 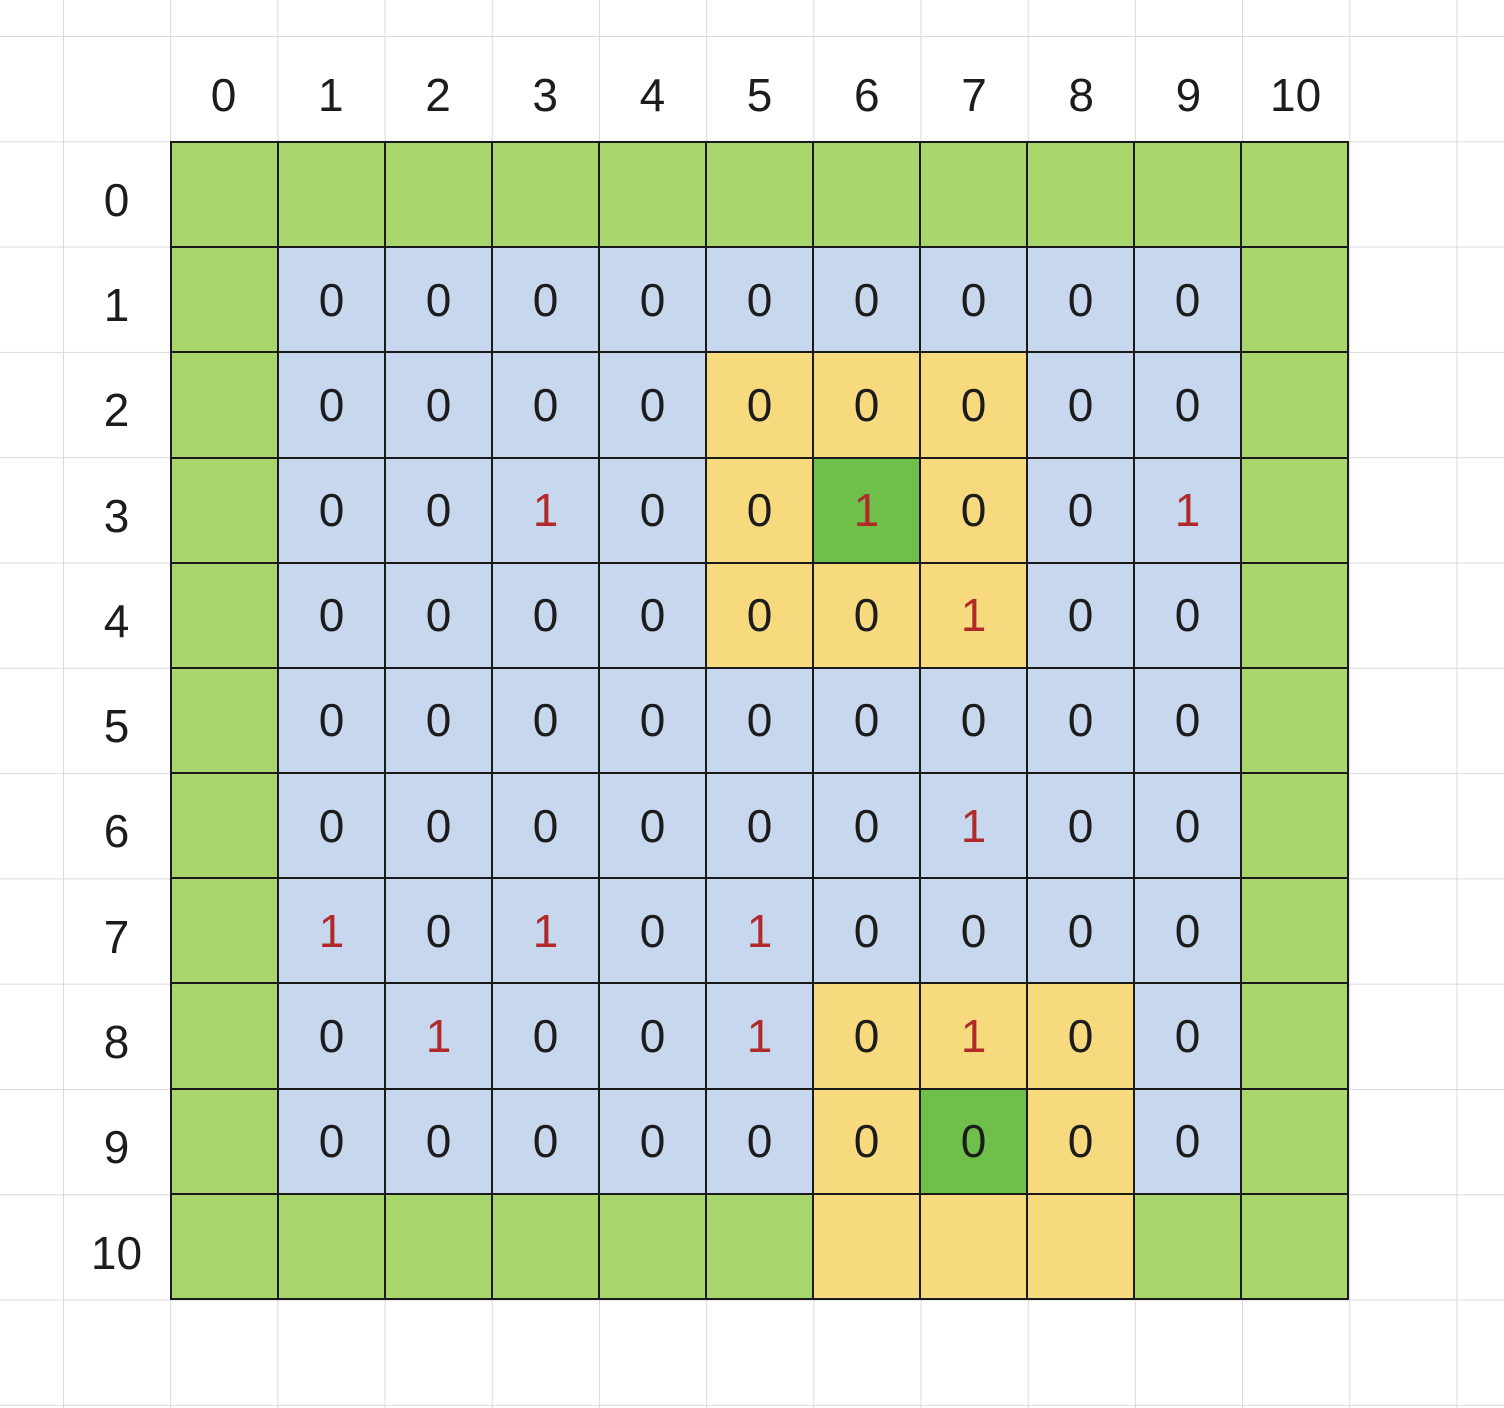 I want to click on grid-cell-6-5: 0, so click(x=760, y=827).